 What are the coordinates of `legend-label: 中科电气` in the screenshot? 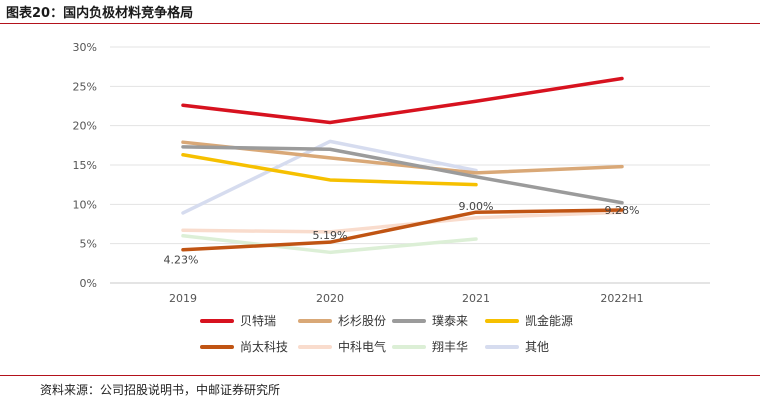 It's located at (362, 347).